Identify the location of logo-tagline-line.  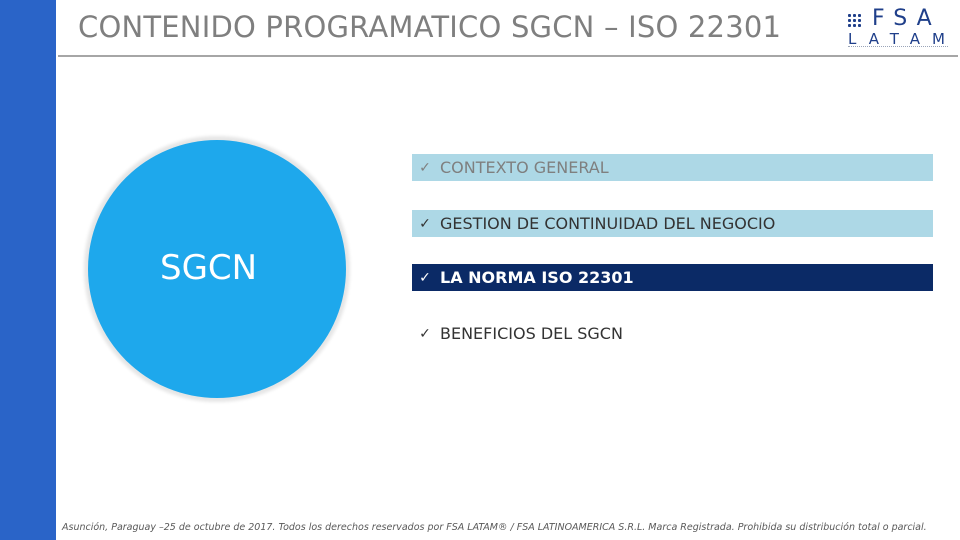
(898, 48).